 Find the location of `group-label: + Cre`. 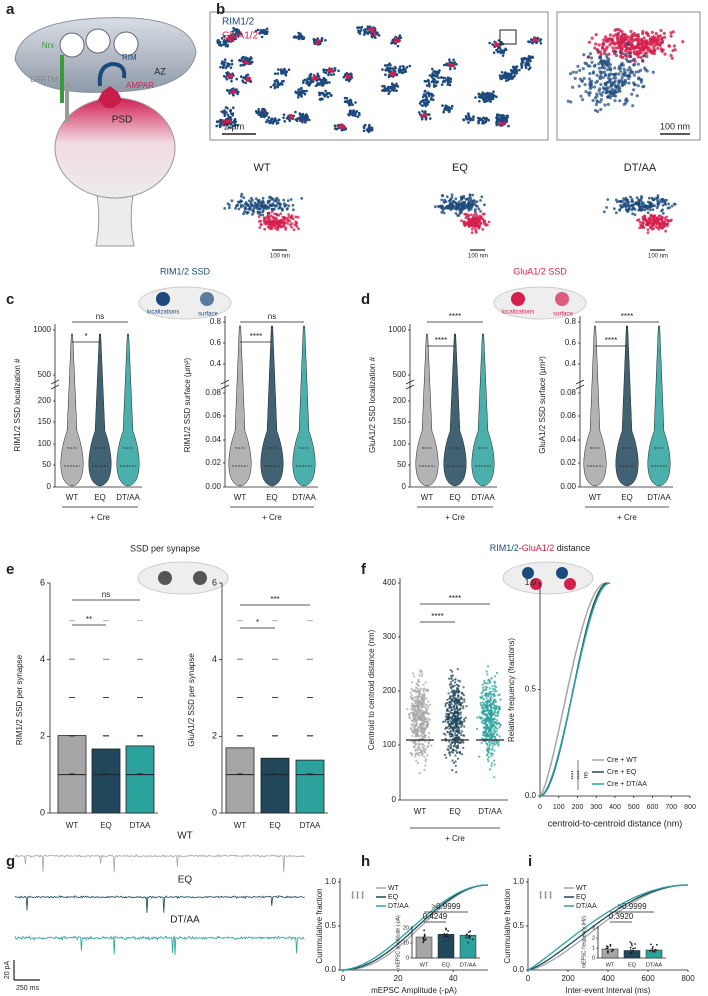

group-label: + Cre is located at coordinates (455, 838).